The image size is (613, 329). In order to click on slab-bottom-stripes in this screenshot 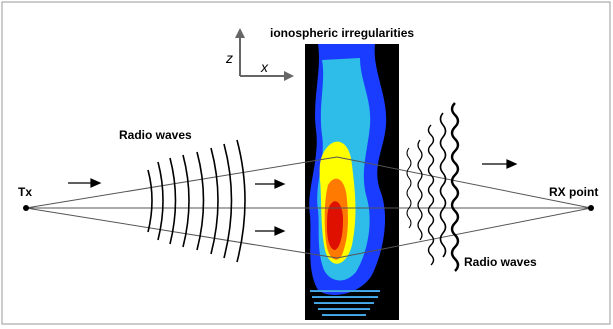, I will do `click(345, 303)`.